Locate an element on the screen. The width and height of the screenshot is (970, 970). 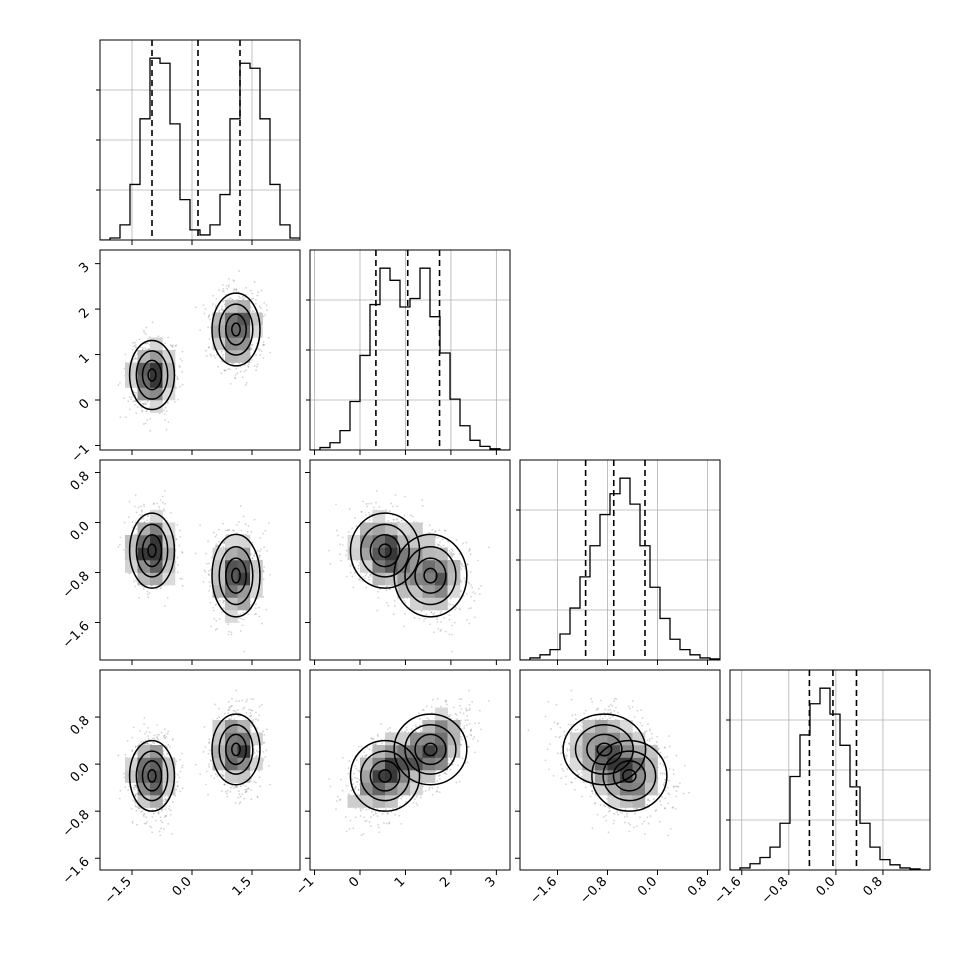
y-tick-label: 3 is located at coordinates (84, 268).